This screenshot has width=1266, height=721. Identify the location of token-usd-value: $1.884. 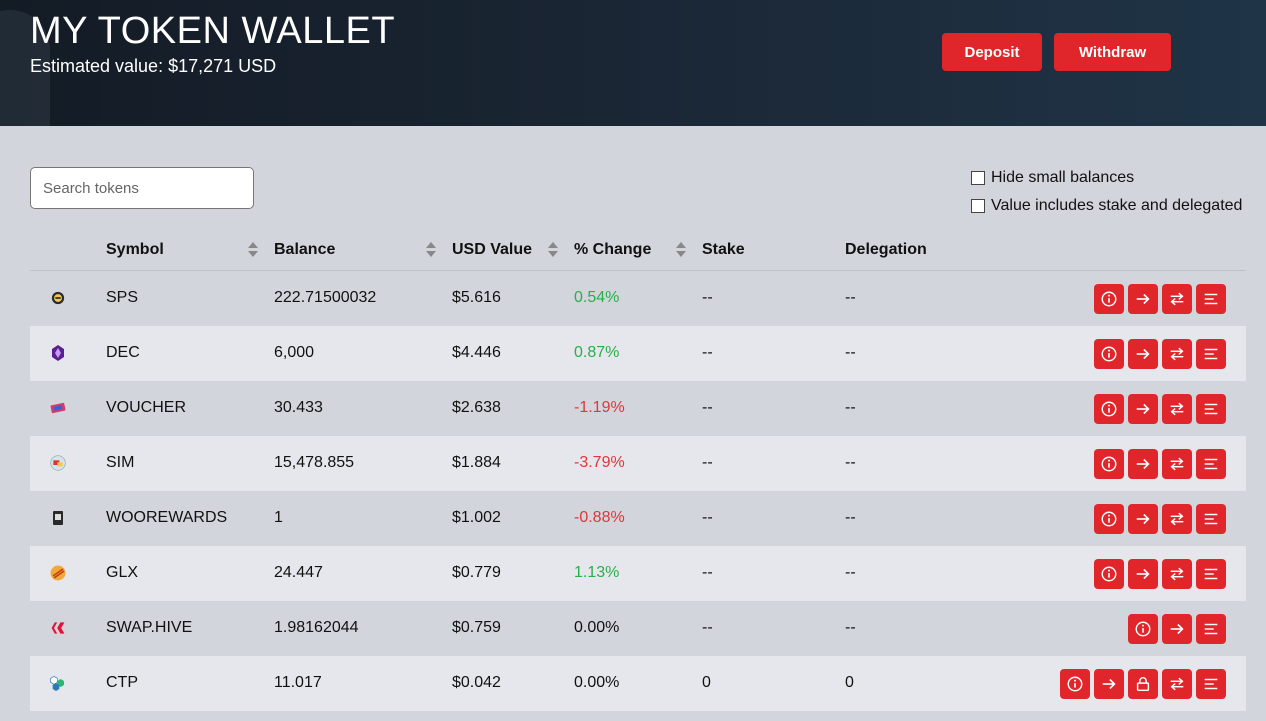
(476, 462).